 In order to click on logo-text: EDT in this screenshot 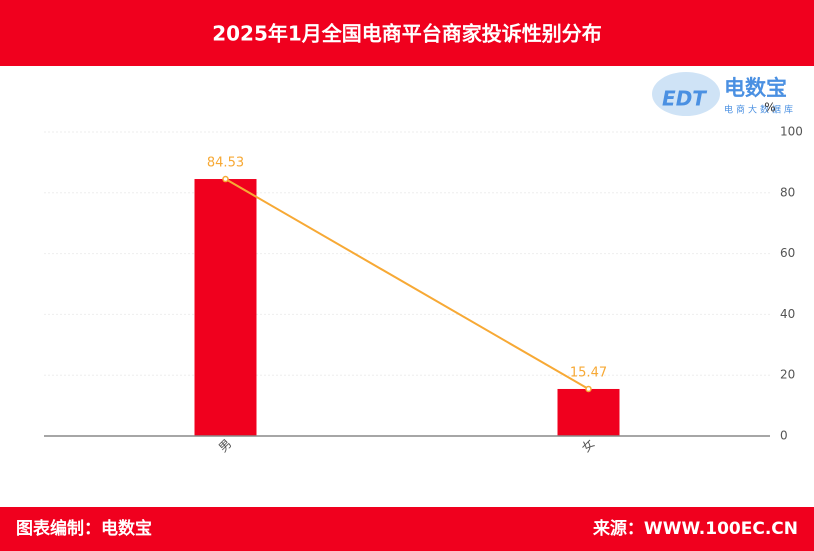, I will do `click(684, 99)`.